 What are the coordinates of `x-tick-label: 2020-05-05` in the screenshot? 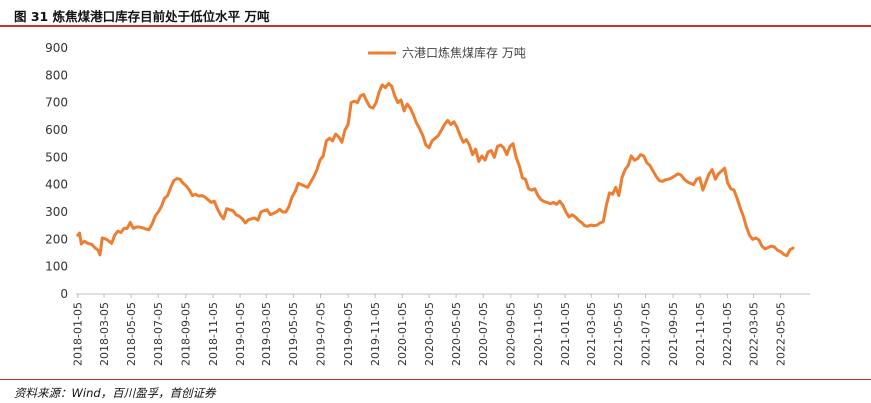 It's located at (456, 334).